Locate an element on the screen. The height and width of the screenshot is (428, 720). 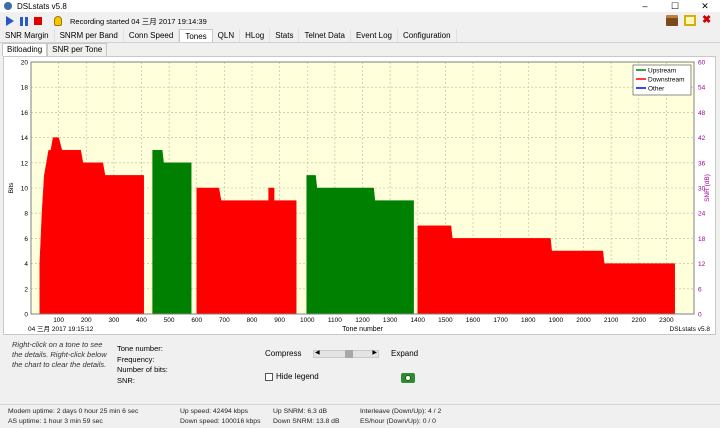
y2-tick-label: 42 is located at coordinates (702, 138).